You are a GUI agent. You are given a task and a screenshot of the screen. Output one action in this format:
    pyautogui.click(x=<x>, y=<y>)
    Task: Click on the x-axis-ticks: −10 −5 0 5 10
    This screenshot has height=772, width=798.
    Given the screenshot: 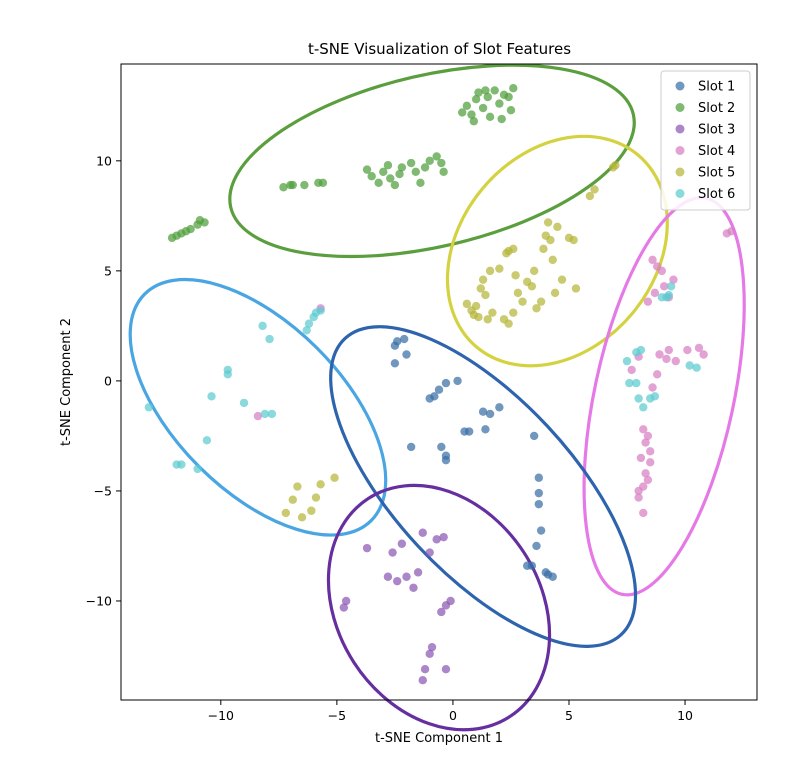 What is the action you would take?
    pyautogui.click(x=450, y=711)
    